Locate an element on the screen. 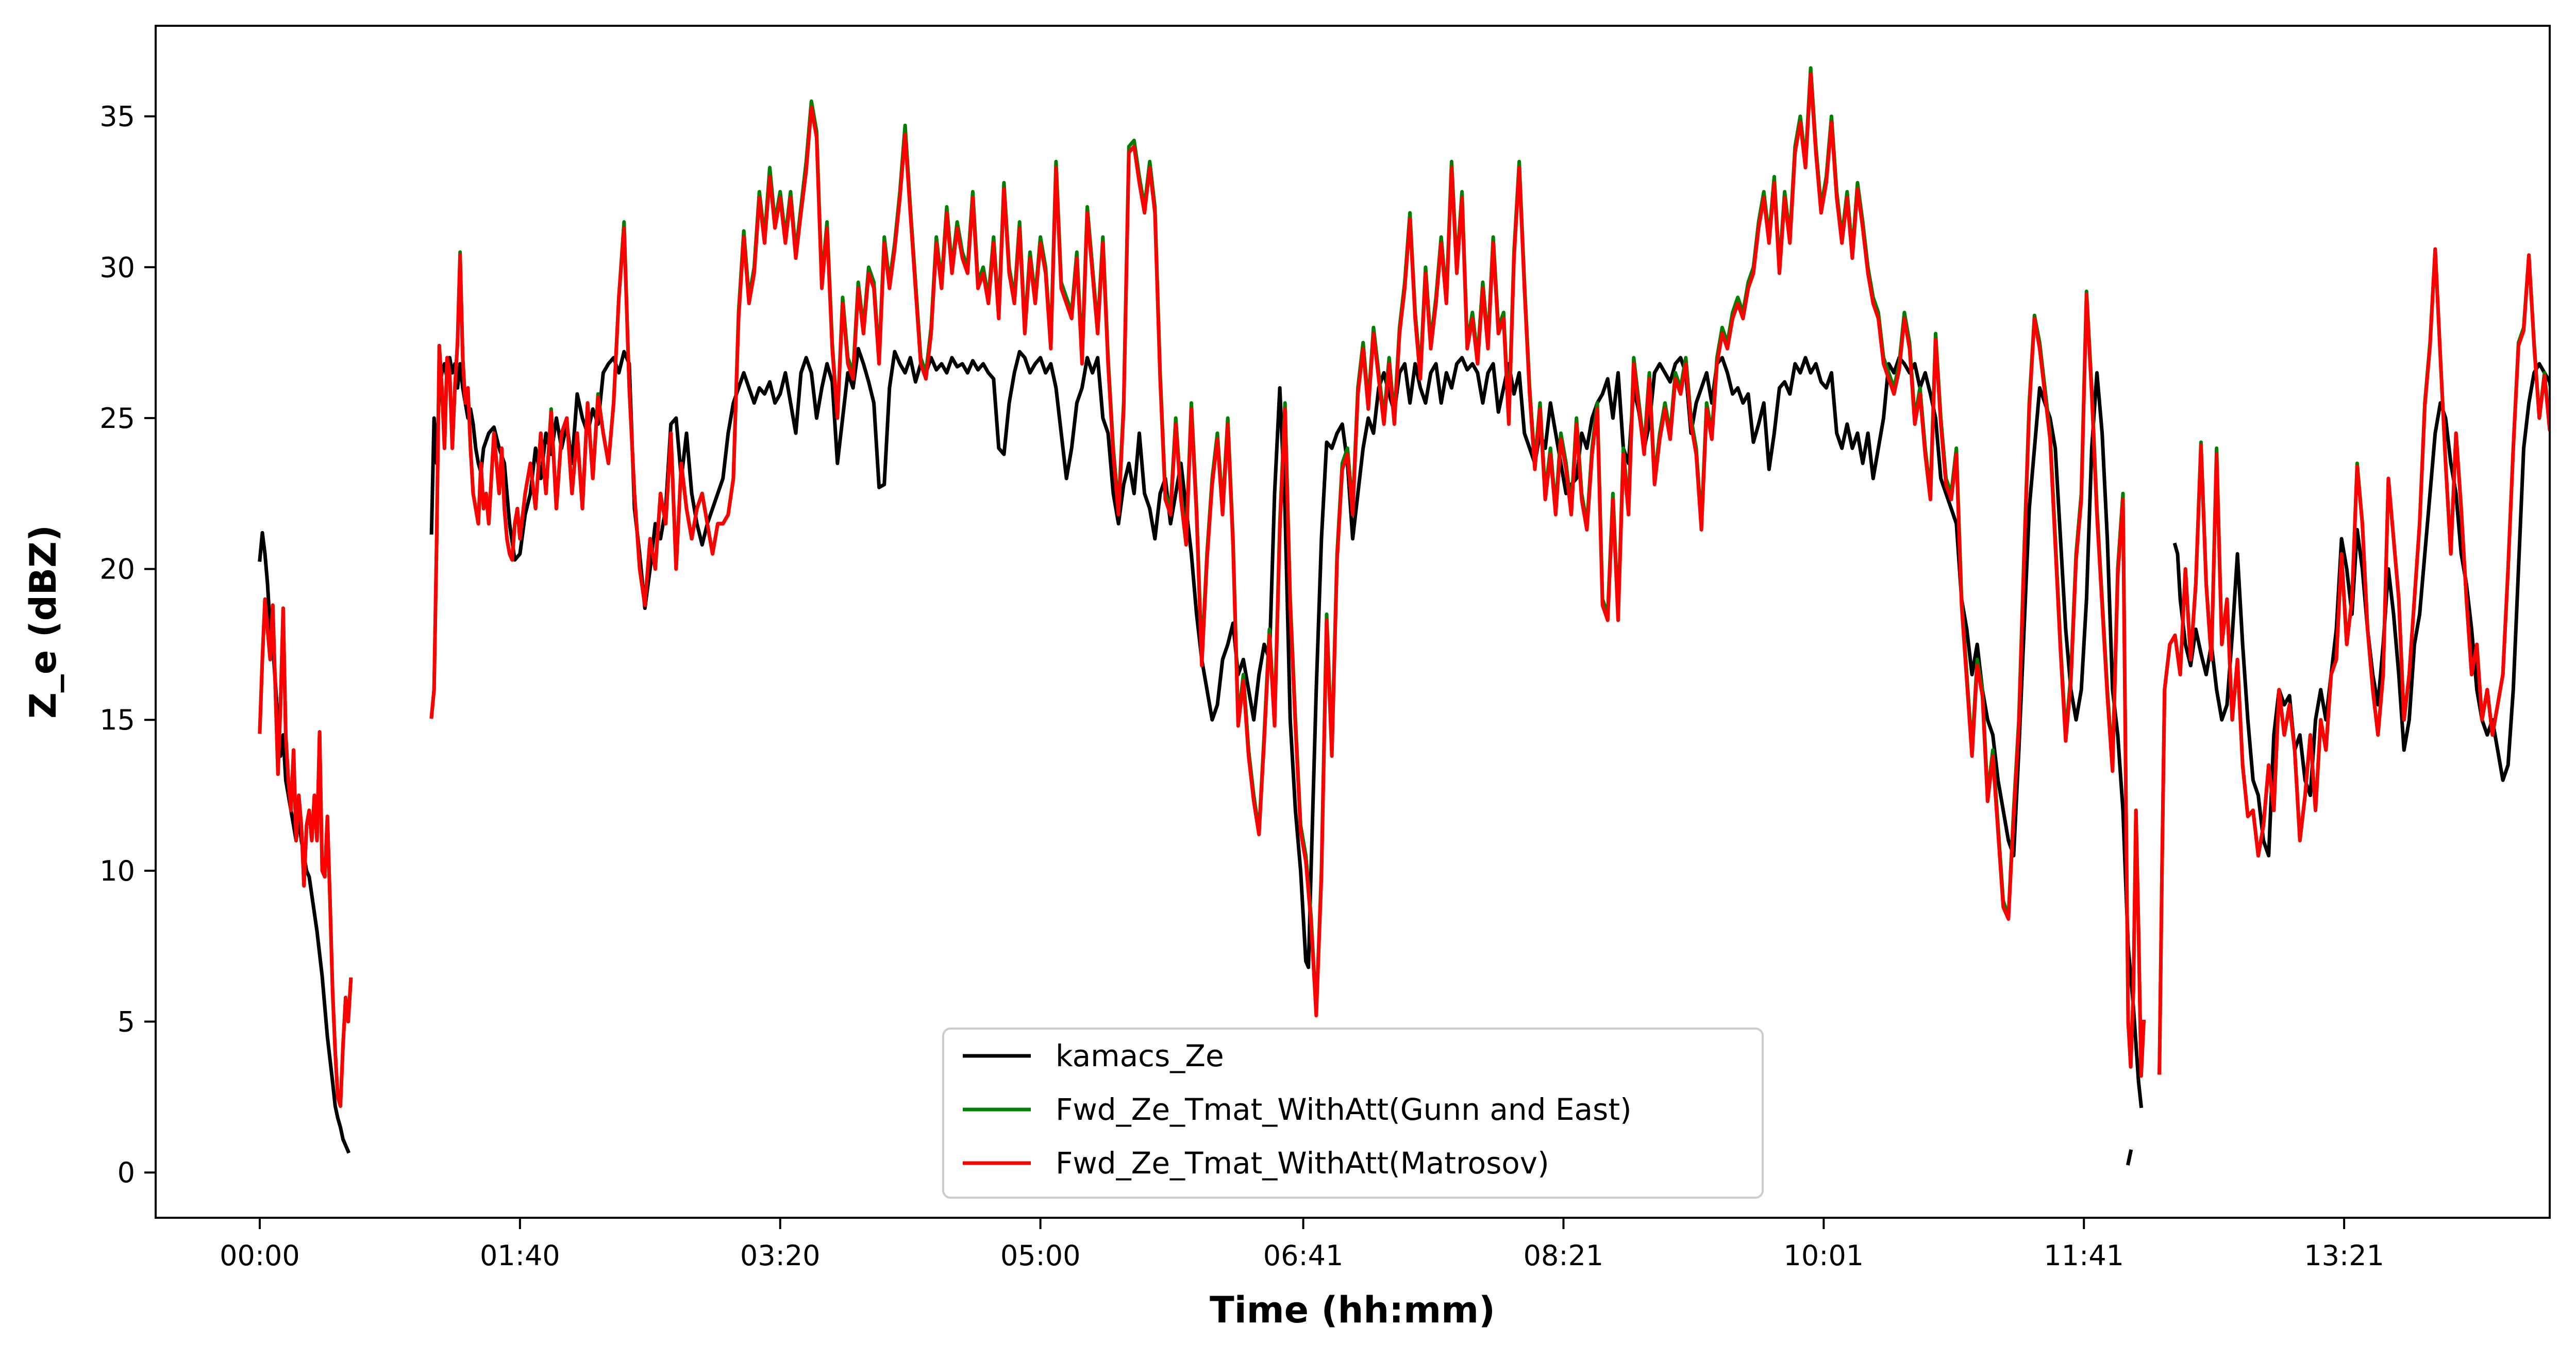  x-tick-label: 06:41 is located at coordinates (1303, 1255).